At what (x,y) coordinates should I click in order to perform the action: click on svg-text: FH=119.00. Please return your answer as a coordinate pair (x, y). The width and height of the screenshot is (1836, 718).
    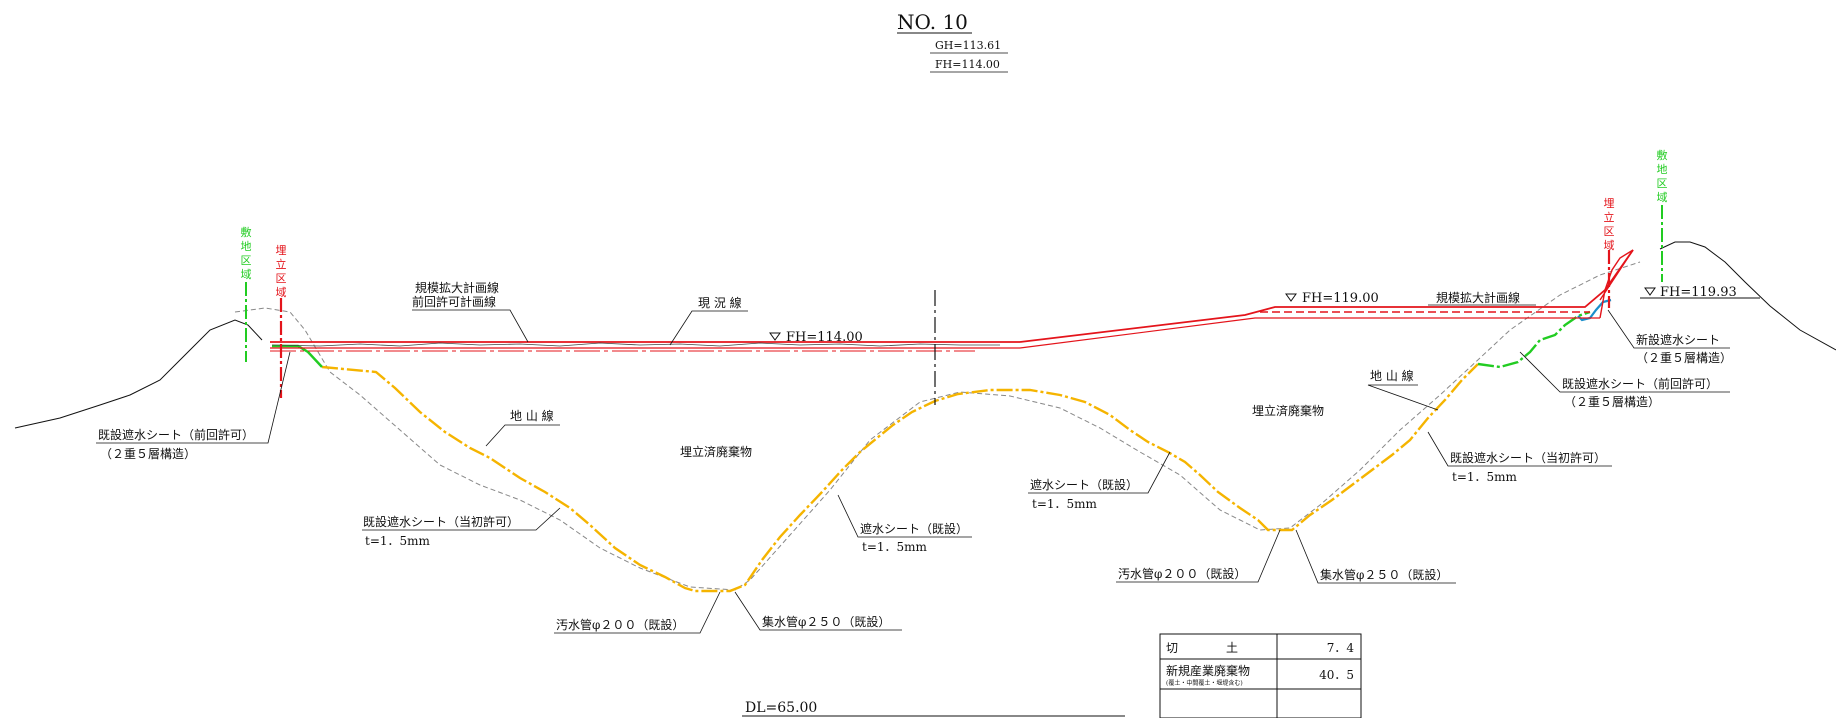
    Looking at the image, I should click on (1340, 298).